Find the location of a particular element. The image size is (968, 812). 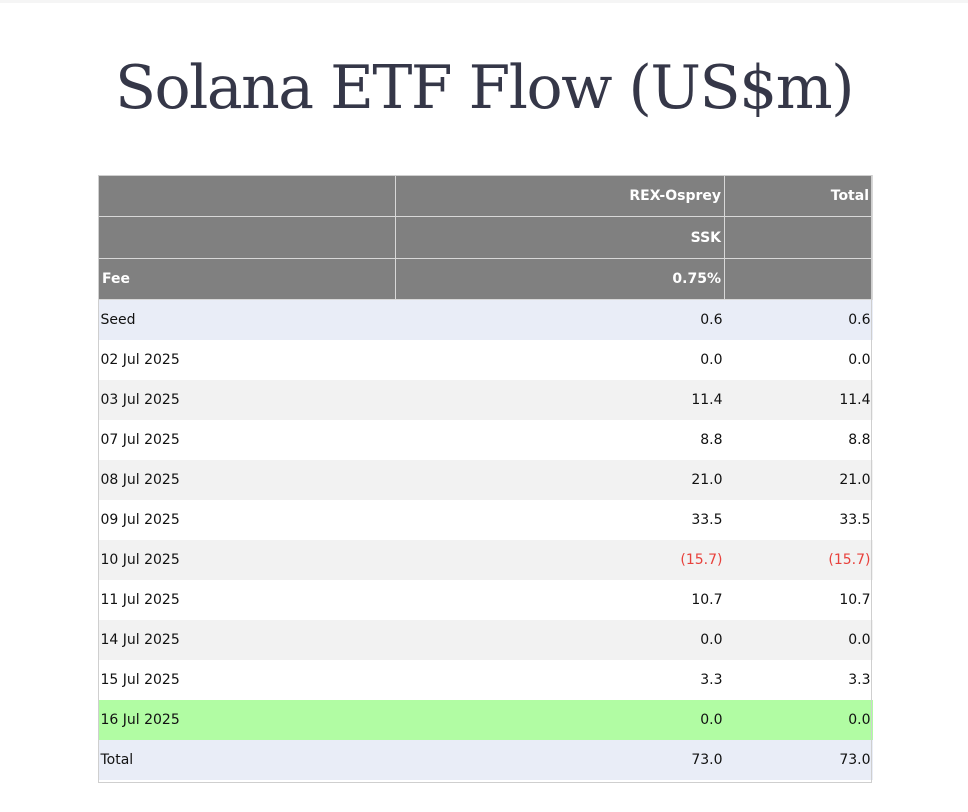

row-date: 16 Jul 2025 is located at coordinates (247, 719).